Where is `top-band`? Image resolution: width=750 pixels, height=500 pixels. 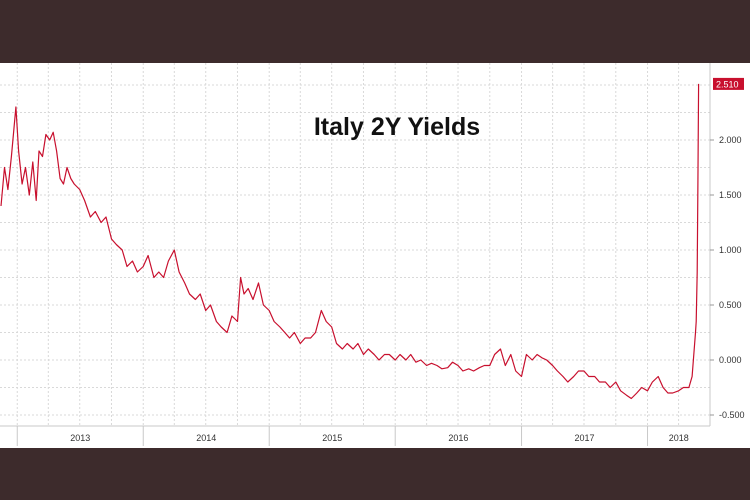
top-band is located at coordinates (375, 31).